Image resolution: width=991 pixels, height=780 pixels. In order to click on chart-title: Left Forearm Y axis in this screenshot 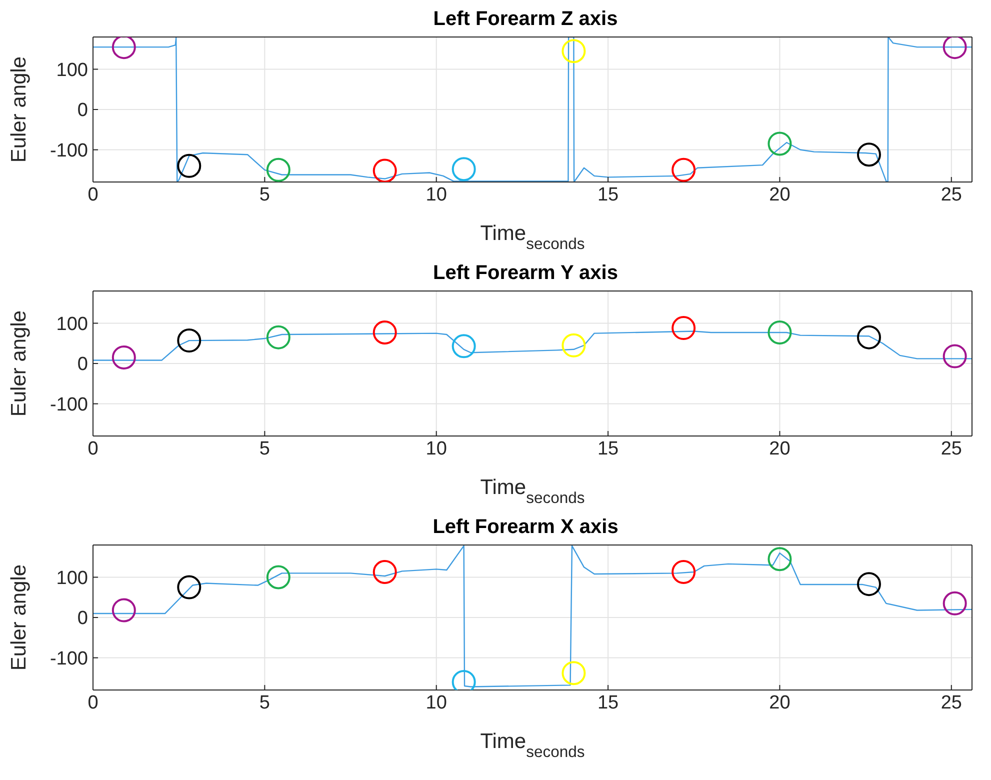, I will do `click(525, 273)`.